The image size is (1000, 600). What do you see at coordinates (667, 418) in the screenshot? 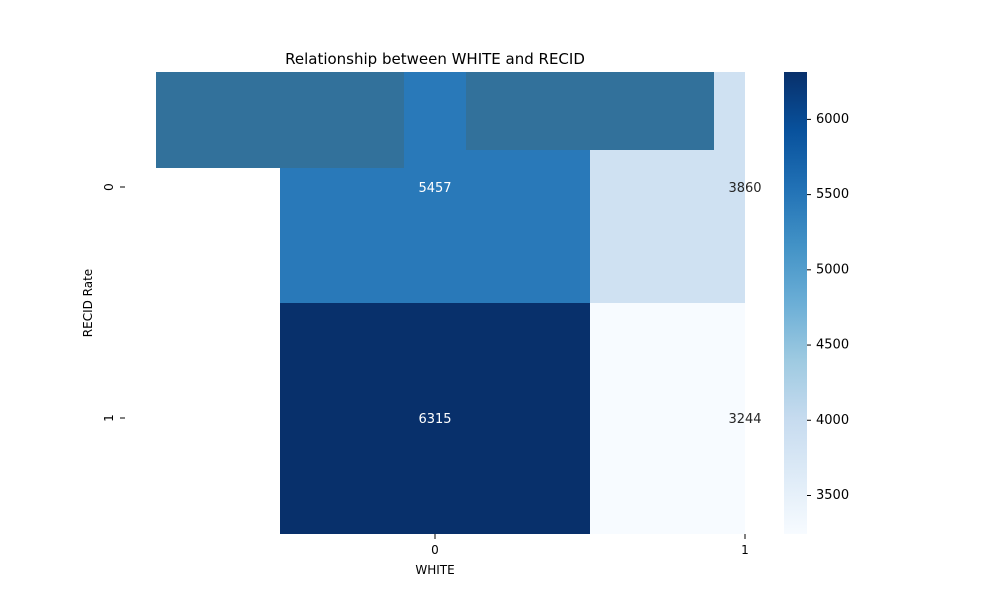
I see `heatmap-cell-r1-c1` at bounding box center [667, 418].